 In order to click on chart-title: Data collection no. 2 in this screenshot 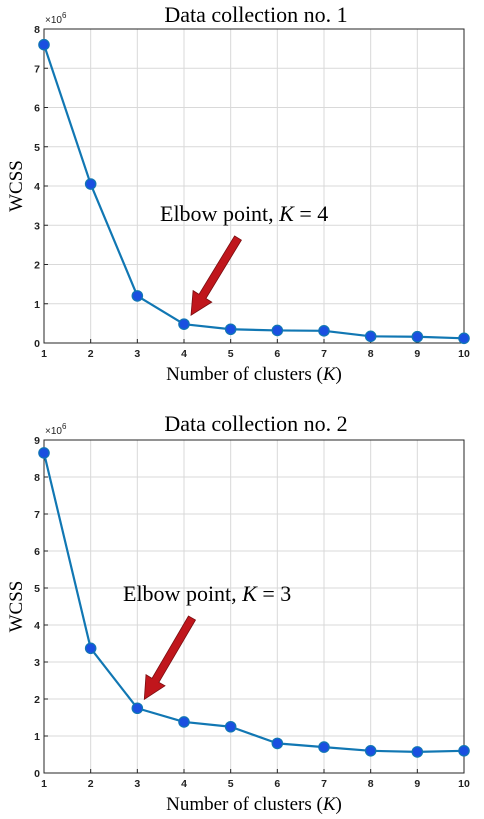, I will do `click(255, 423)`.